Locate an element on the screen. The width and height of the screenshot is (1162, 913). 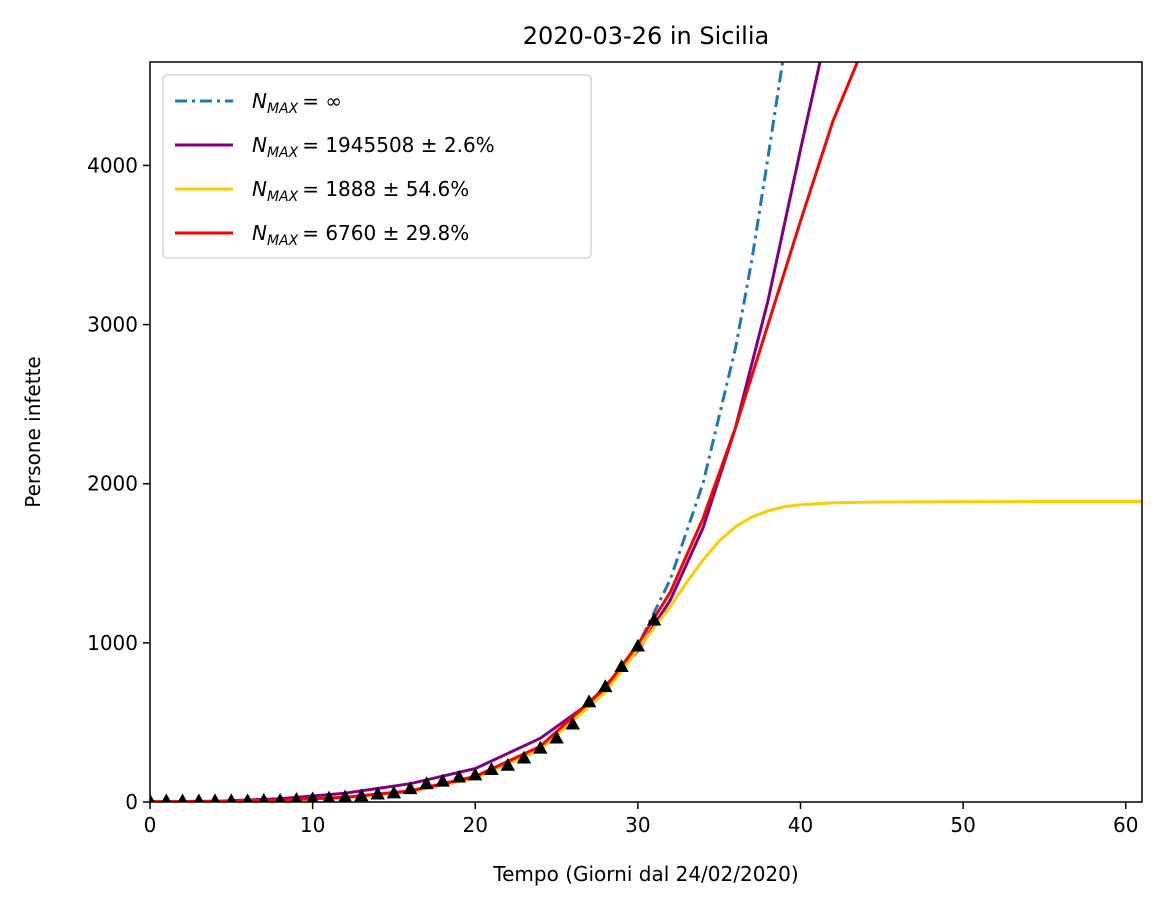
x-axis-ticks: 0 10 20 30 40 50 60 is located at coordinates (641, 819).